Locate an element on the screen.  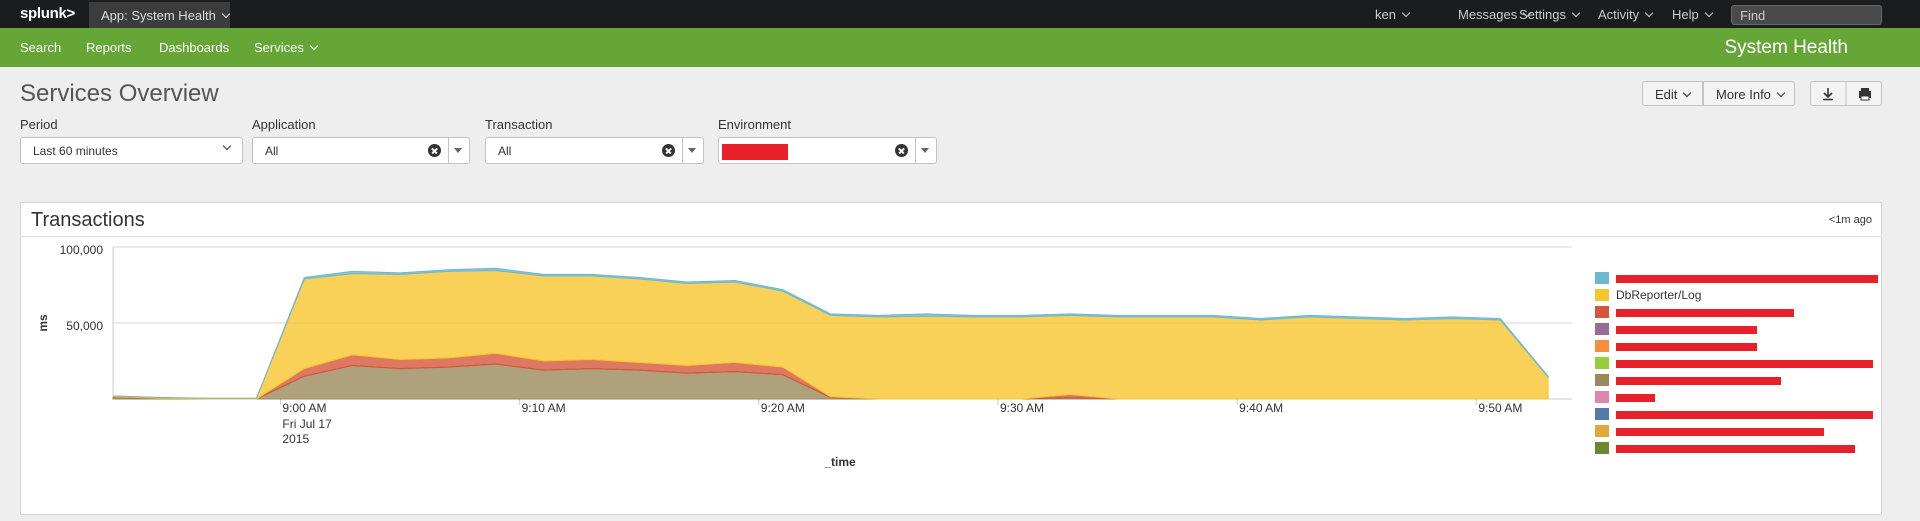
input-label: Transaction is located at coordinates (519, 124).